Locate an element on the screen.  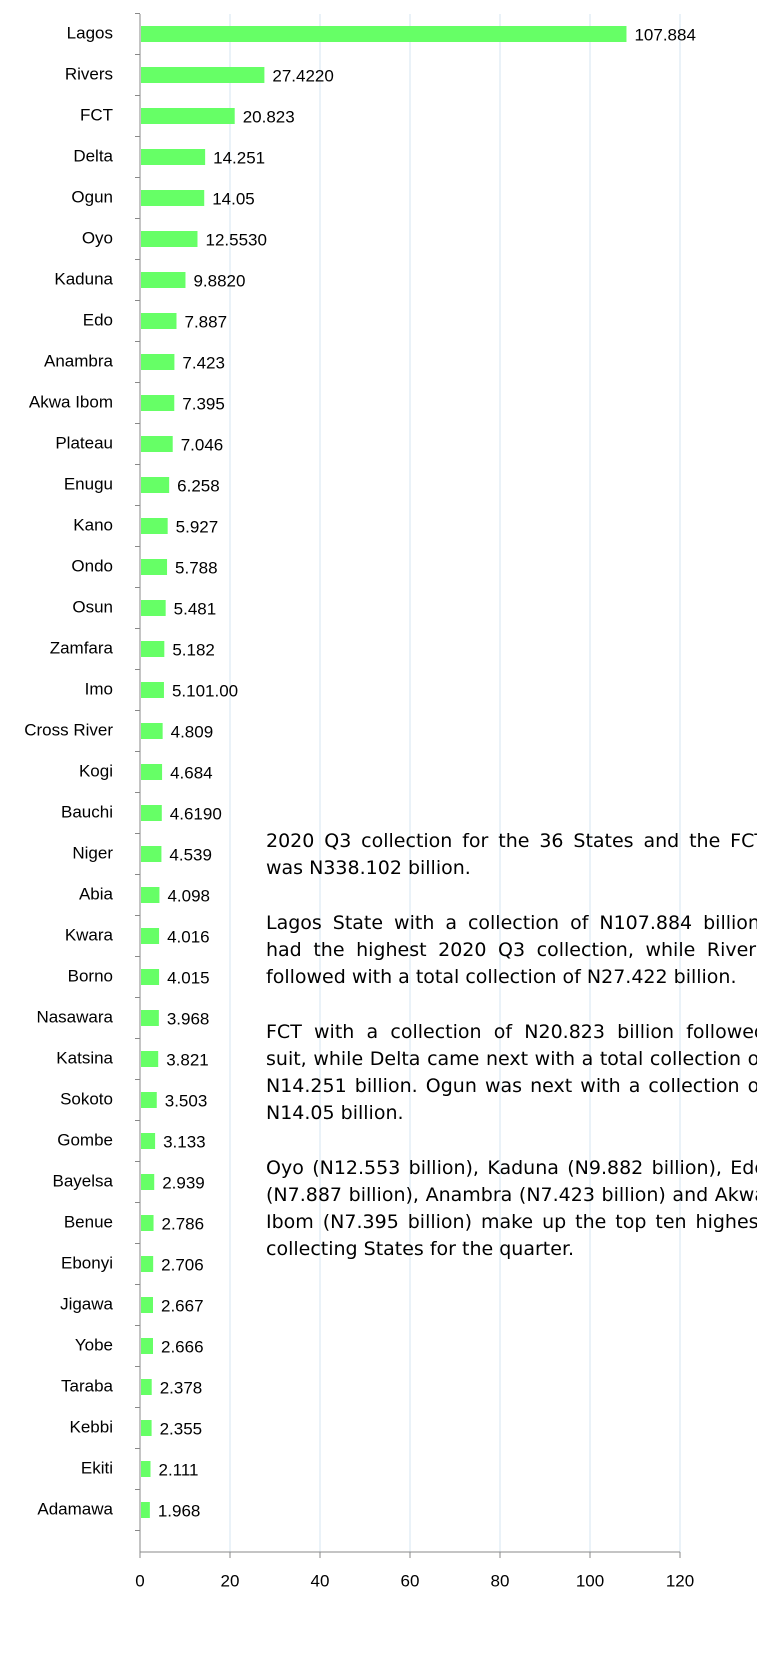
value-label: 2.706 is located at coordinates (182, 1264).